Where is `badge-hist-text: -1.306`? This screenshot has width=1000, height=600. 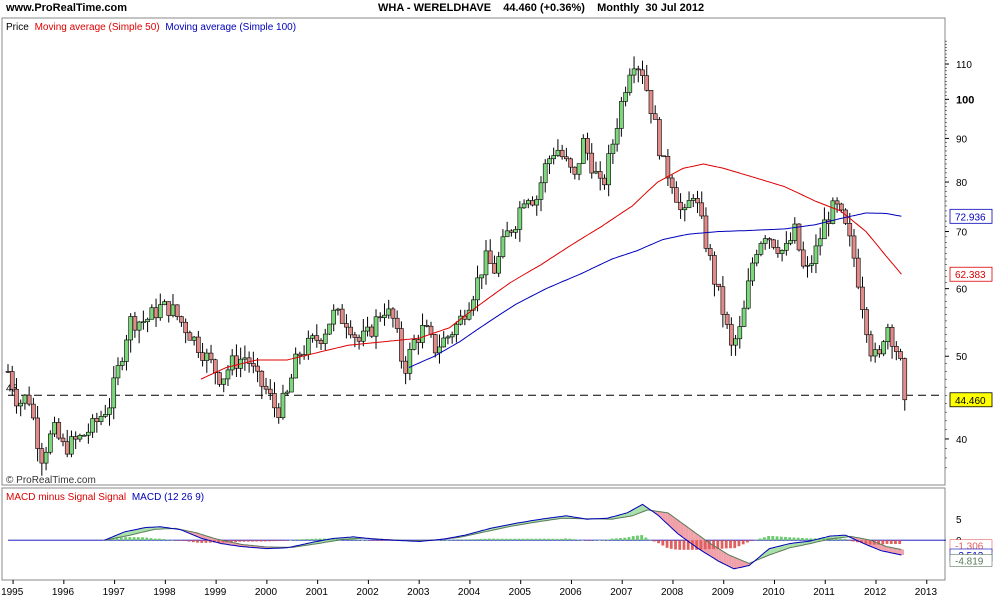 badge-hist-text: -1.306 is located at coordinates (969, 547).